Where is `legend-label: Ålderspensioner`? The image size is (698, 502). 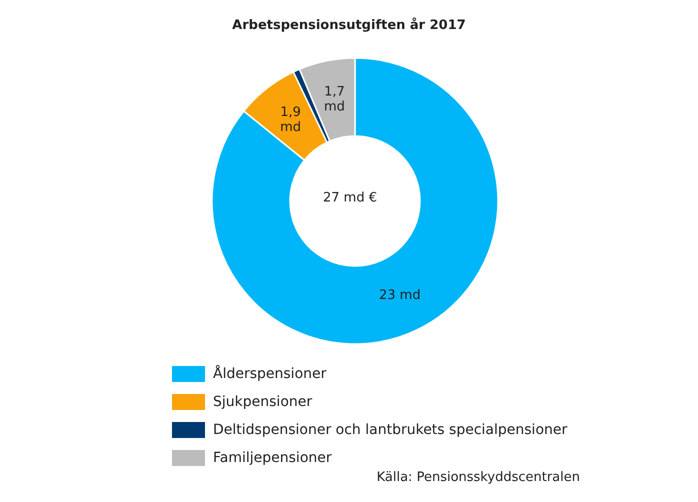 legend-label: Ålderspensioner is located at coordinates (269, 374).